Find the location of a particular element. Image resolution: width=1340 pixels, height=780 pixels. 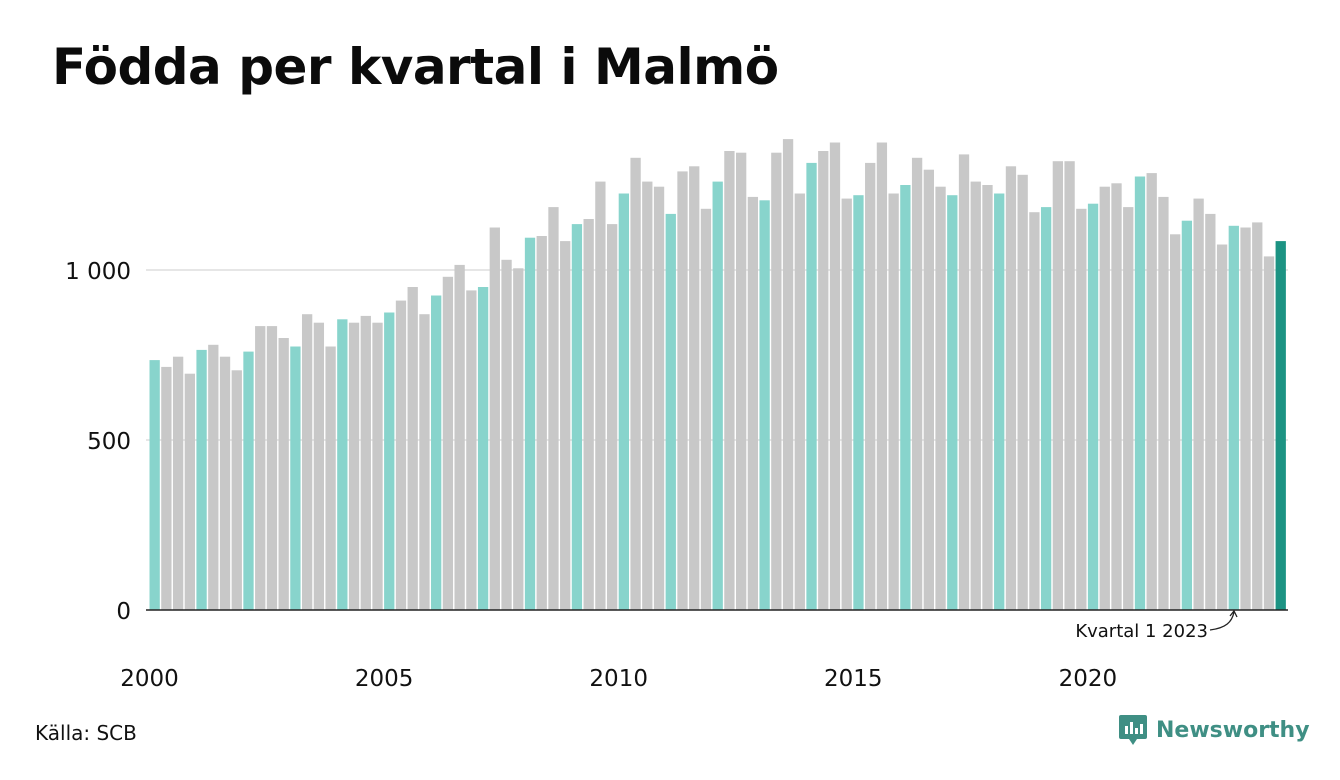

newsworthy-logo-icon is located at coordinates (1133, 730).